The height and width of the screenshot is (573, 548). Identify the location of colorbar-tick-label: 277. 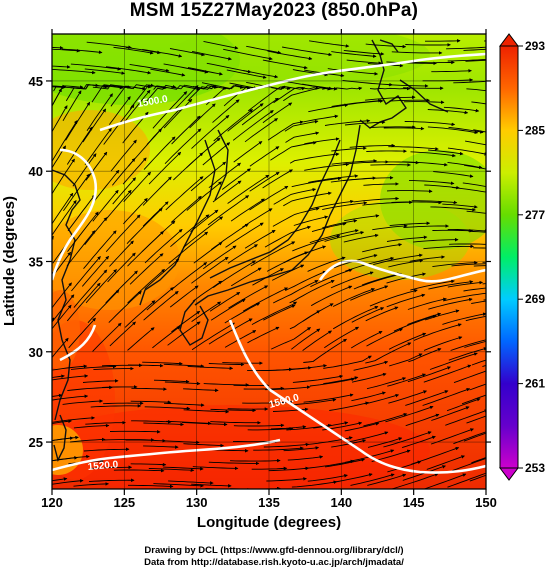
(535, 215).